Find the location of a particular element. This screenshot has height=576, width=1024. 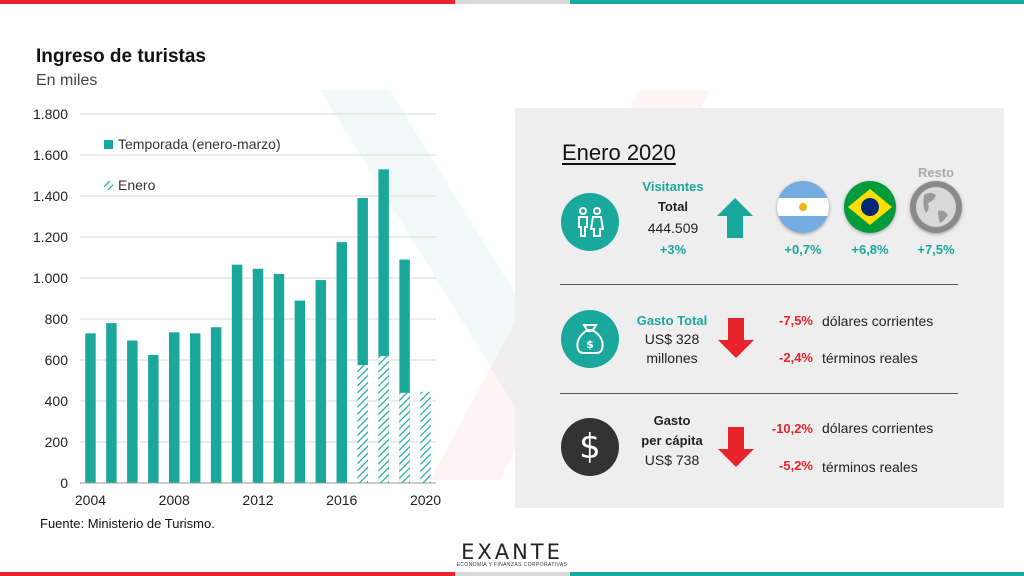

y-tick-label: 1.000 is located at coordinates (50, 278).